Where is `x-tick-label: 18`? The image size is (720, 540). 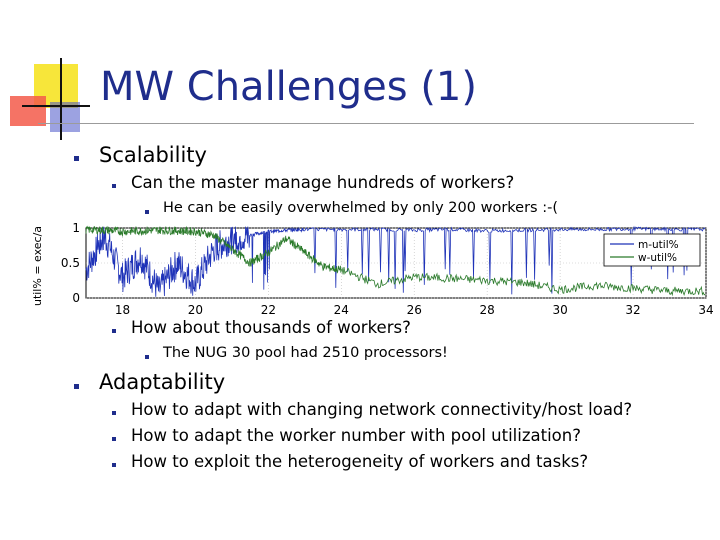
x-tick-label: 18 is located at coordinates (122, 310).